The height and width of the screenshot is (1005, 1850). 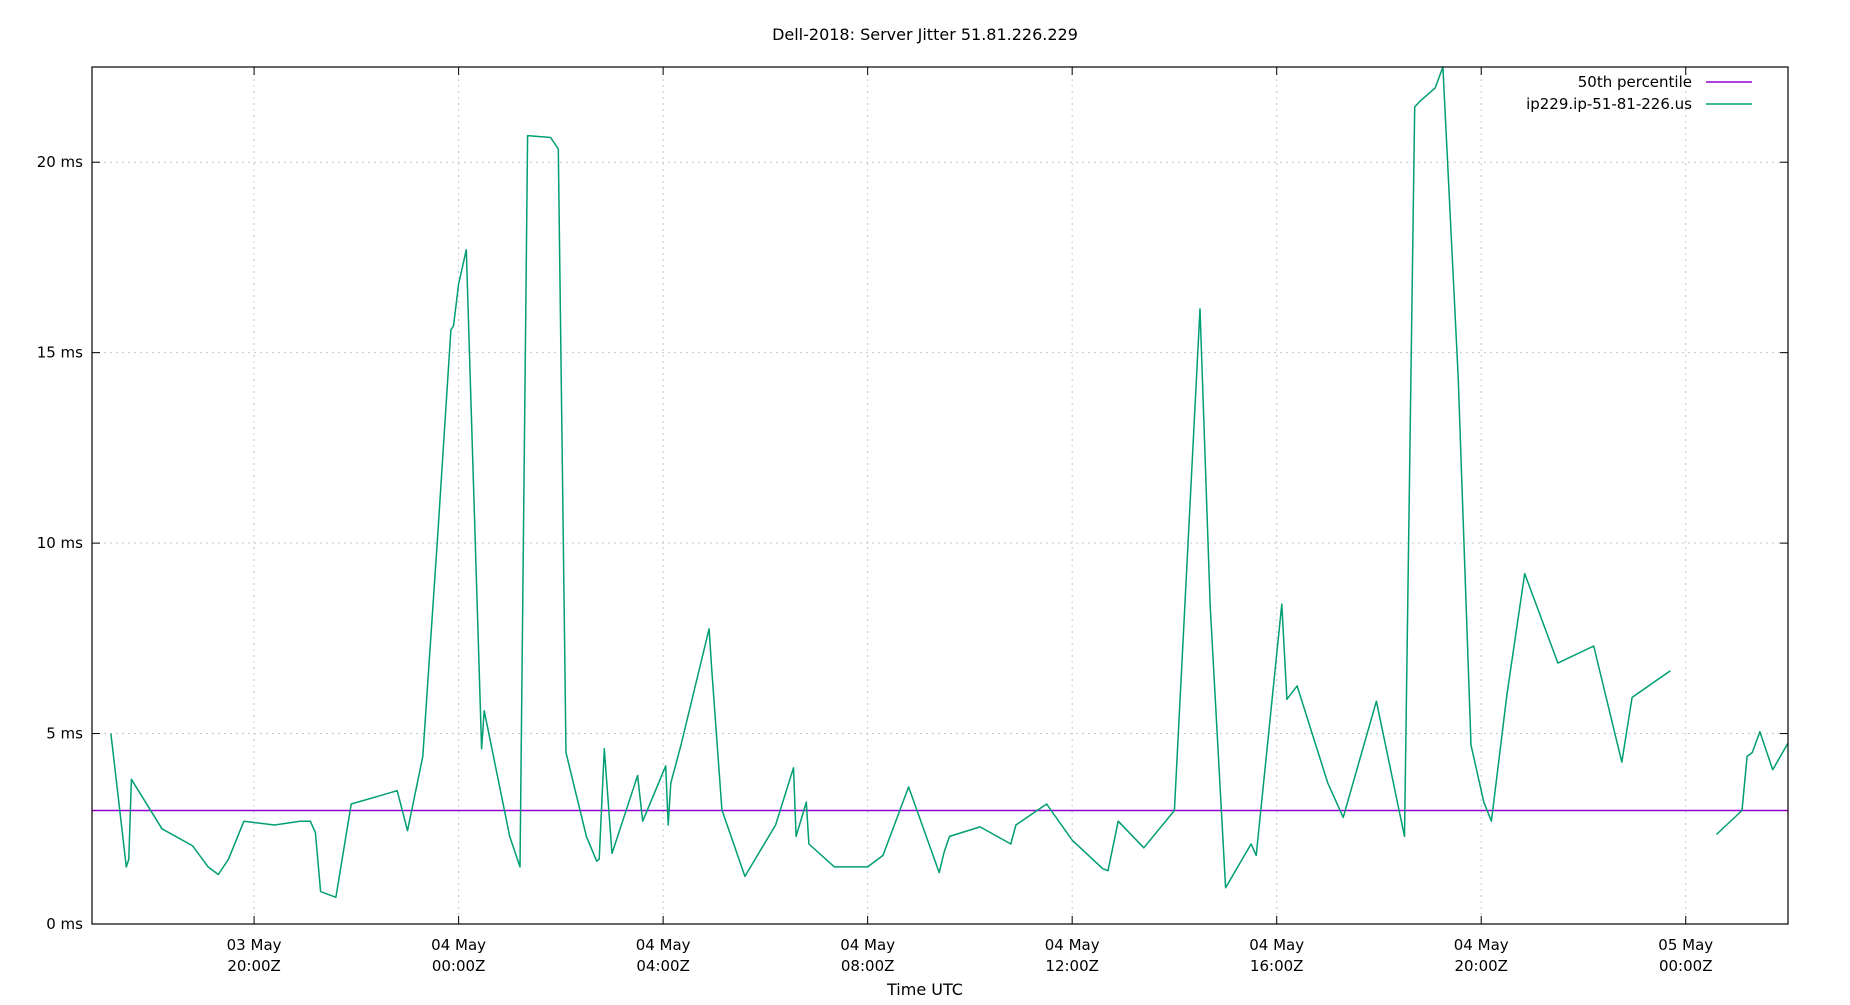 I want to click on legend-entry-jitter: ip229.ip-51-81-226.us, so click(x=1639, y=104).